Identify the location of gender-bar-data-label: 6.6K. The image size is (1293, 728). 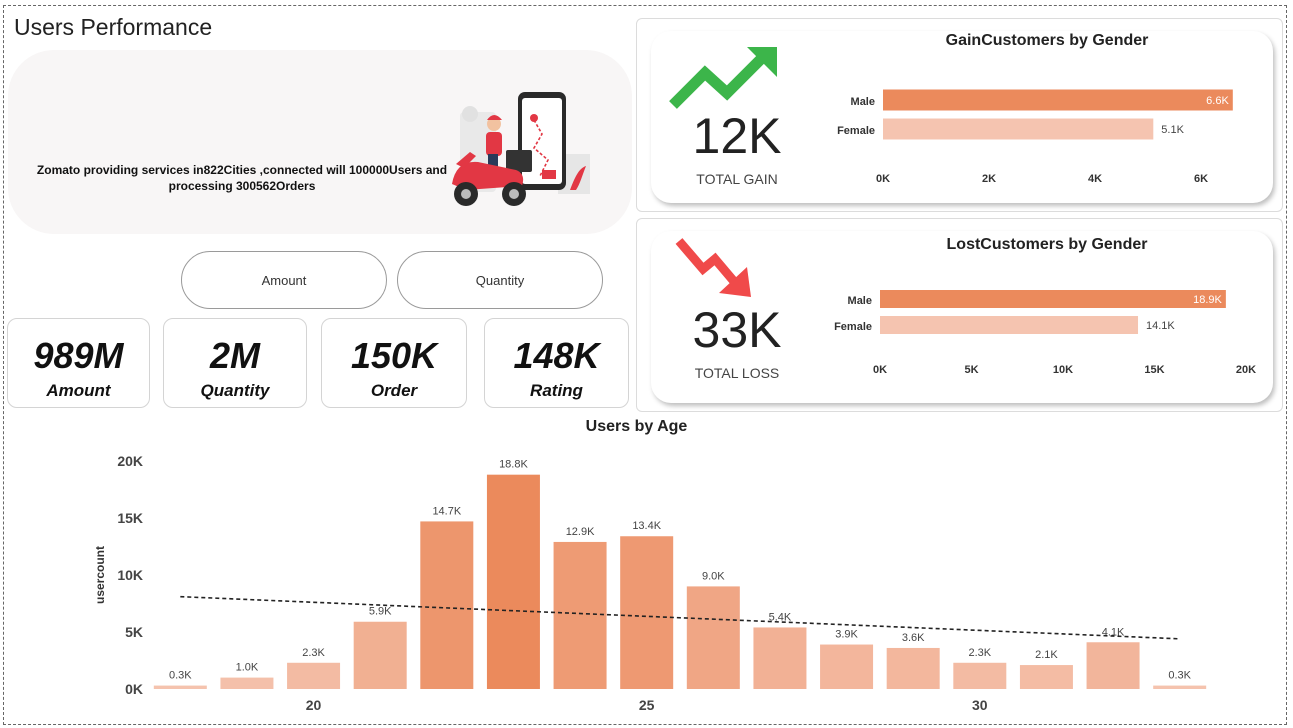
(1217, 101).